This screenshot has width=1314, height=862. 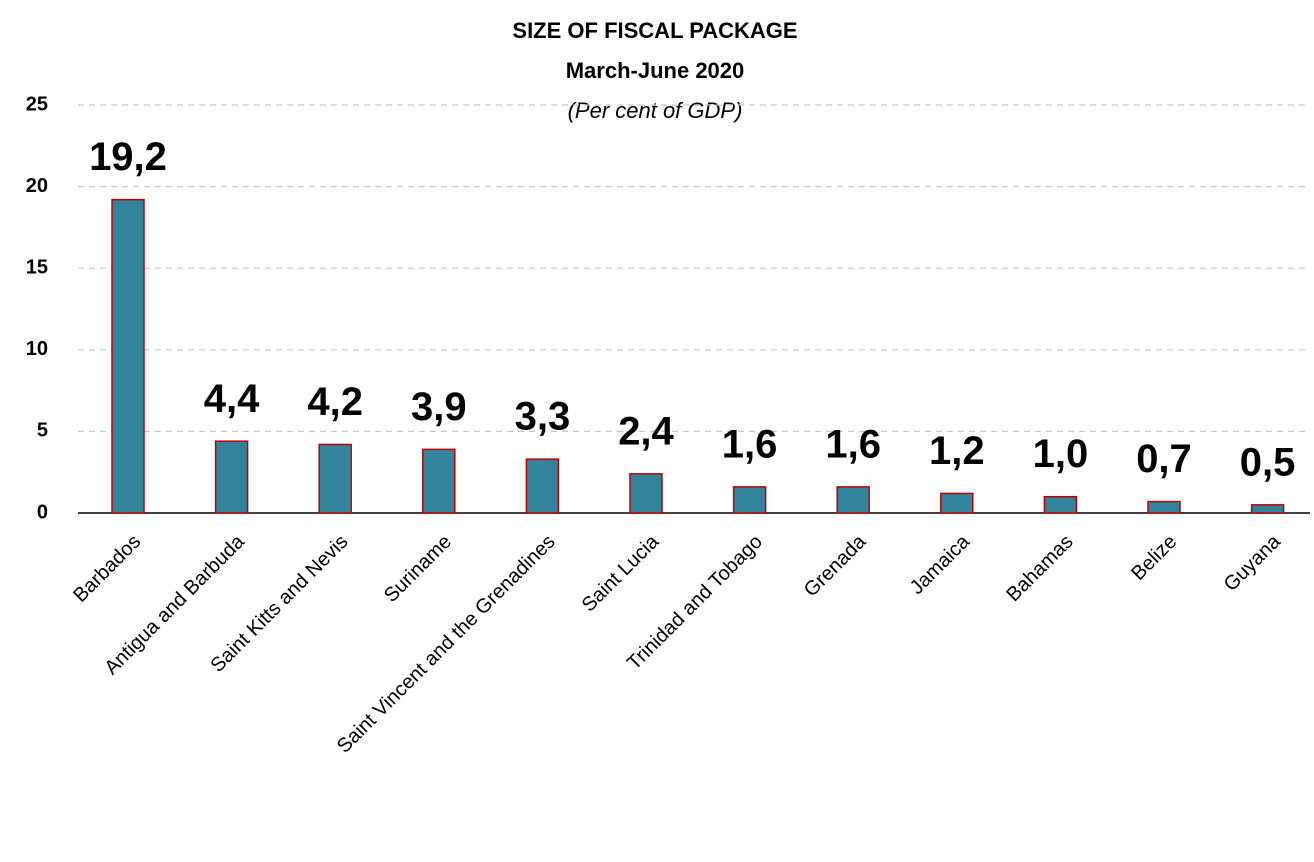 What do you see at coordinates (128, 157) in the screenshot?
I see `value-label: 19,2` at bounding box center [128, 157].